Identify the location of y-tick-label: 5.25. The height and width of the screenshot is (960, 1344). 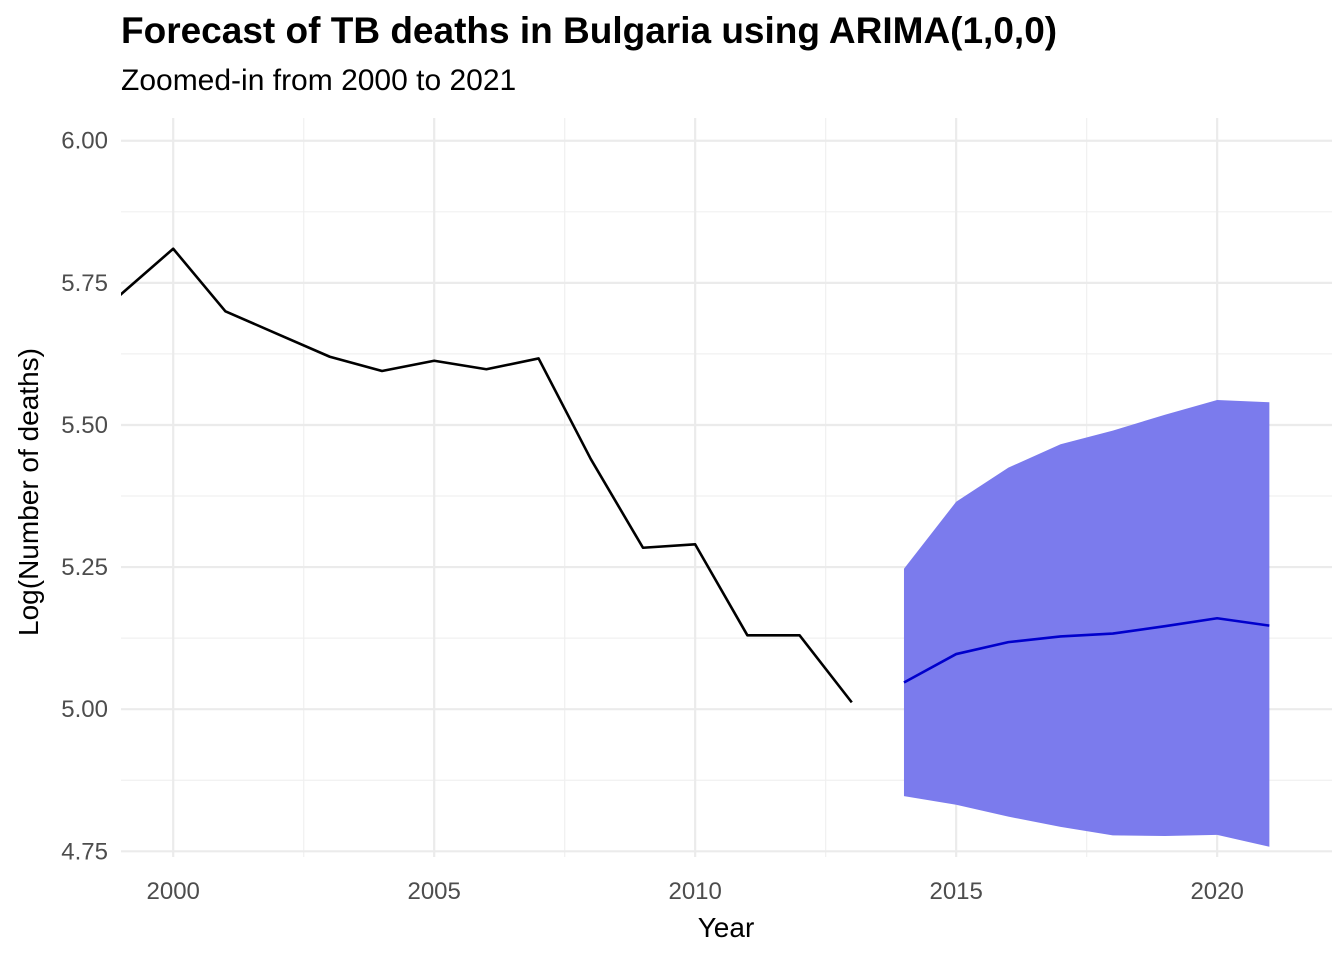
(84, 567).